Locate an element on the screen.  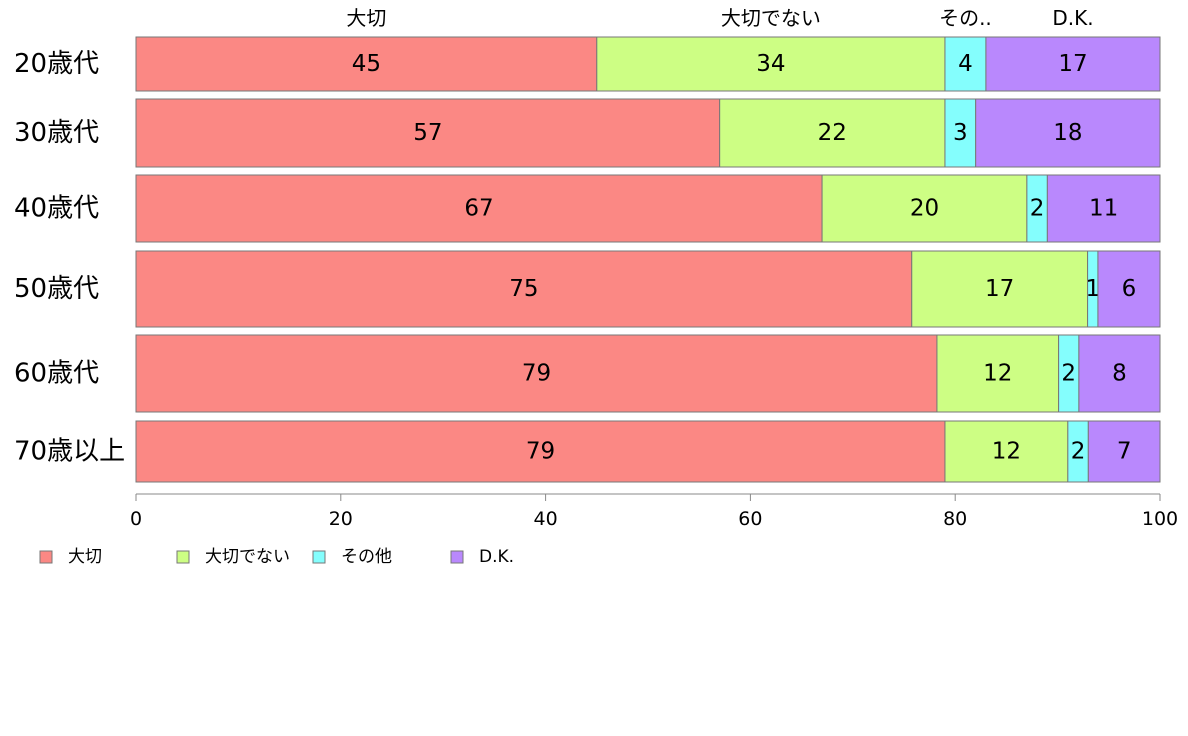
x-tick-label: 80 is located at coordinates (955, 519).